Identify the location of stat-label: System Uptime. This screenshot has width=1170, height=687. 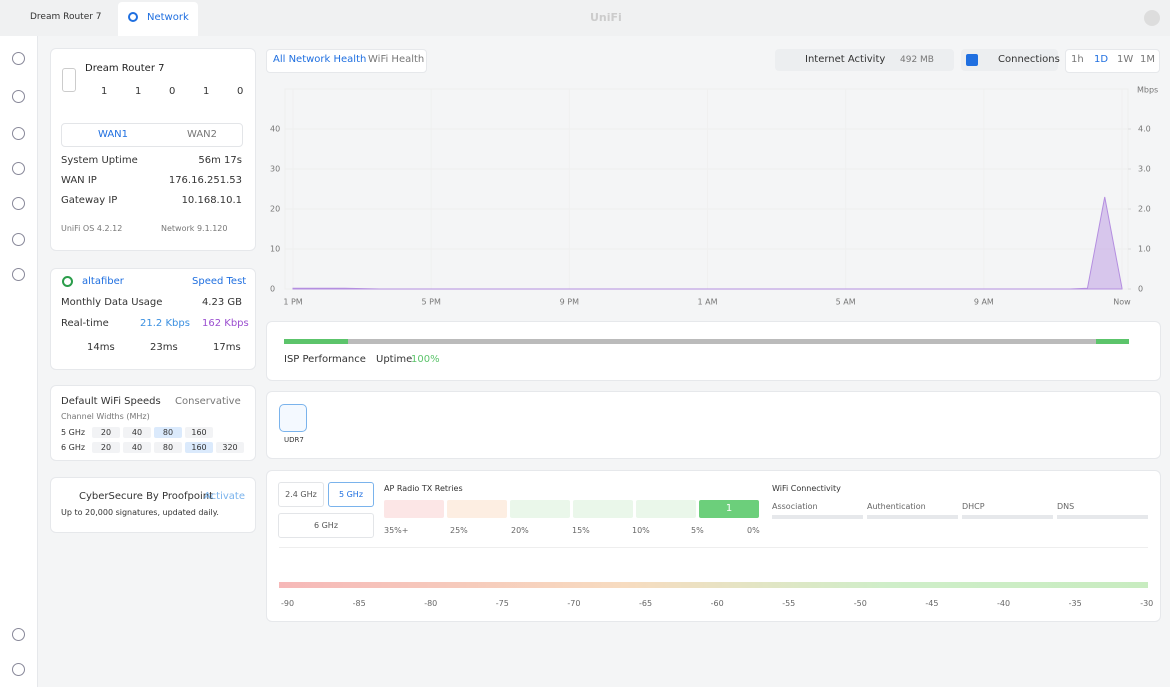
(99, 160).